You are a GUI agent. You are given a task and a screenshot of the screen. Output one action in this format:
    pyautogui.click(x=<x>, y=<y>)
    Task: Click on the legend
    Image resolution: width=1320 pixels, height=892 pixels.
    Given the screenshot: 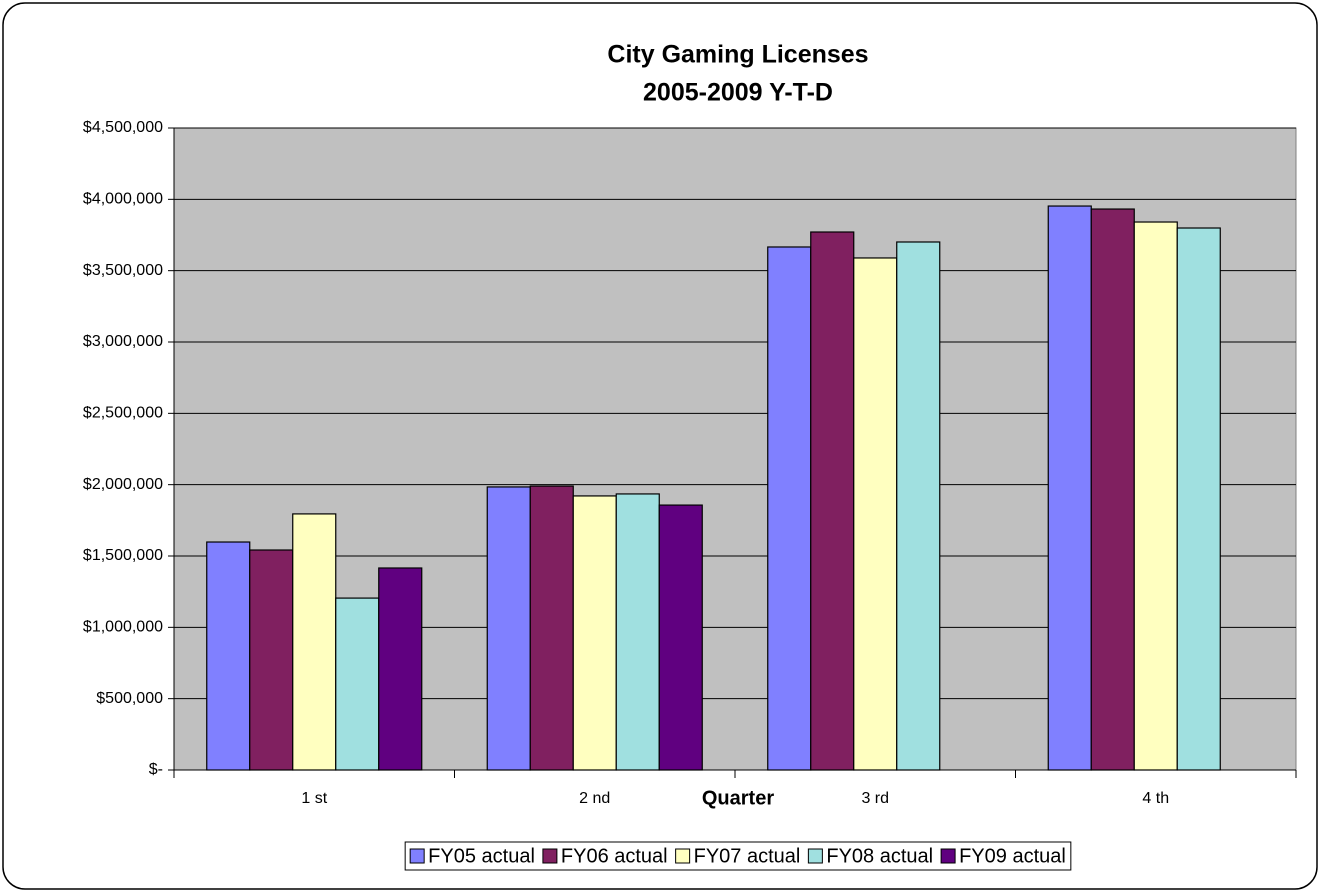 What is the action you would take?
    pyautogui.click(x=738, y=856)
    